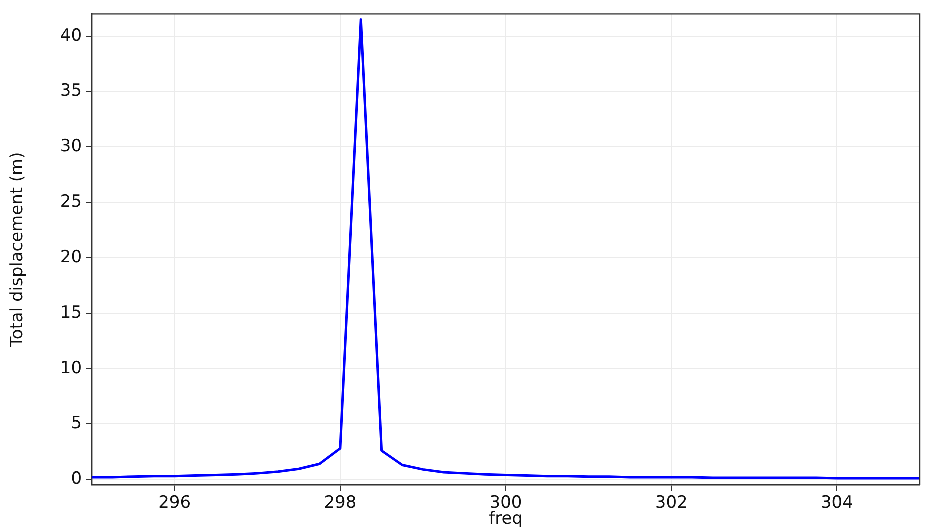  What do you see at coordinates (71, 312) in the screenshot?
I see `y-tick-label: 15` at bounding box center [71, 312].